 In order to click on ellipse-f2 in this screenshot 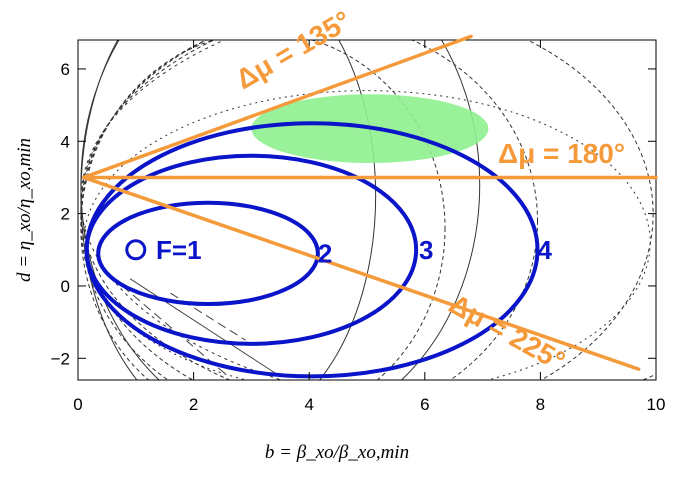, I will do `click(208, 253)`.